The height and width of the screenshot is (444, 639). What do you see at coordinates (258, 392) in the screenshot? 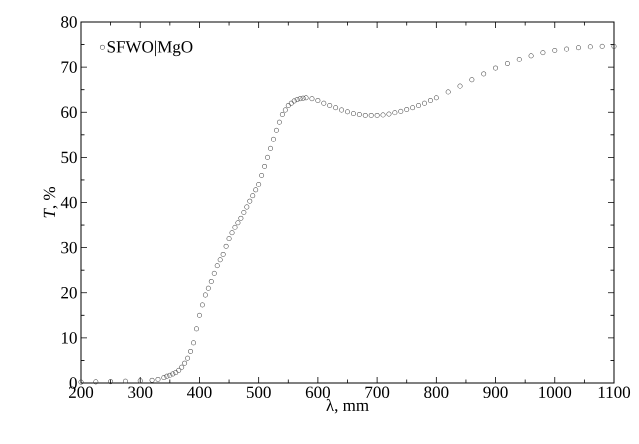
I see `x-tick-label: 500` at bounding box center [258, 392].